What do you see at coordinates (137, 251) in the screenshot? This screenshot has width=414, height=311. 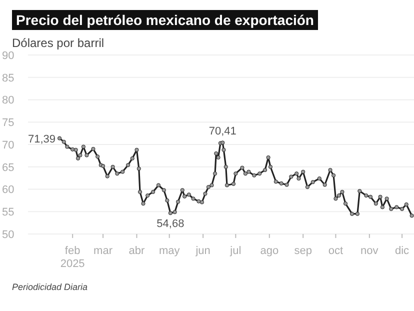 I see `x-tick-label: abr` at bounding box center [137, 251].